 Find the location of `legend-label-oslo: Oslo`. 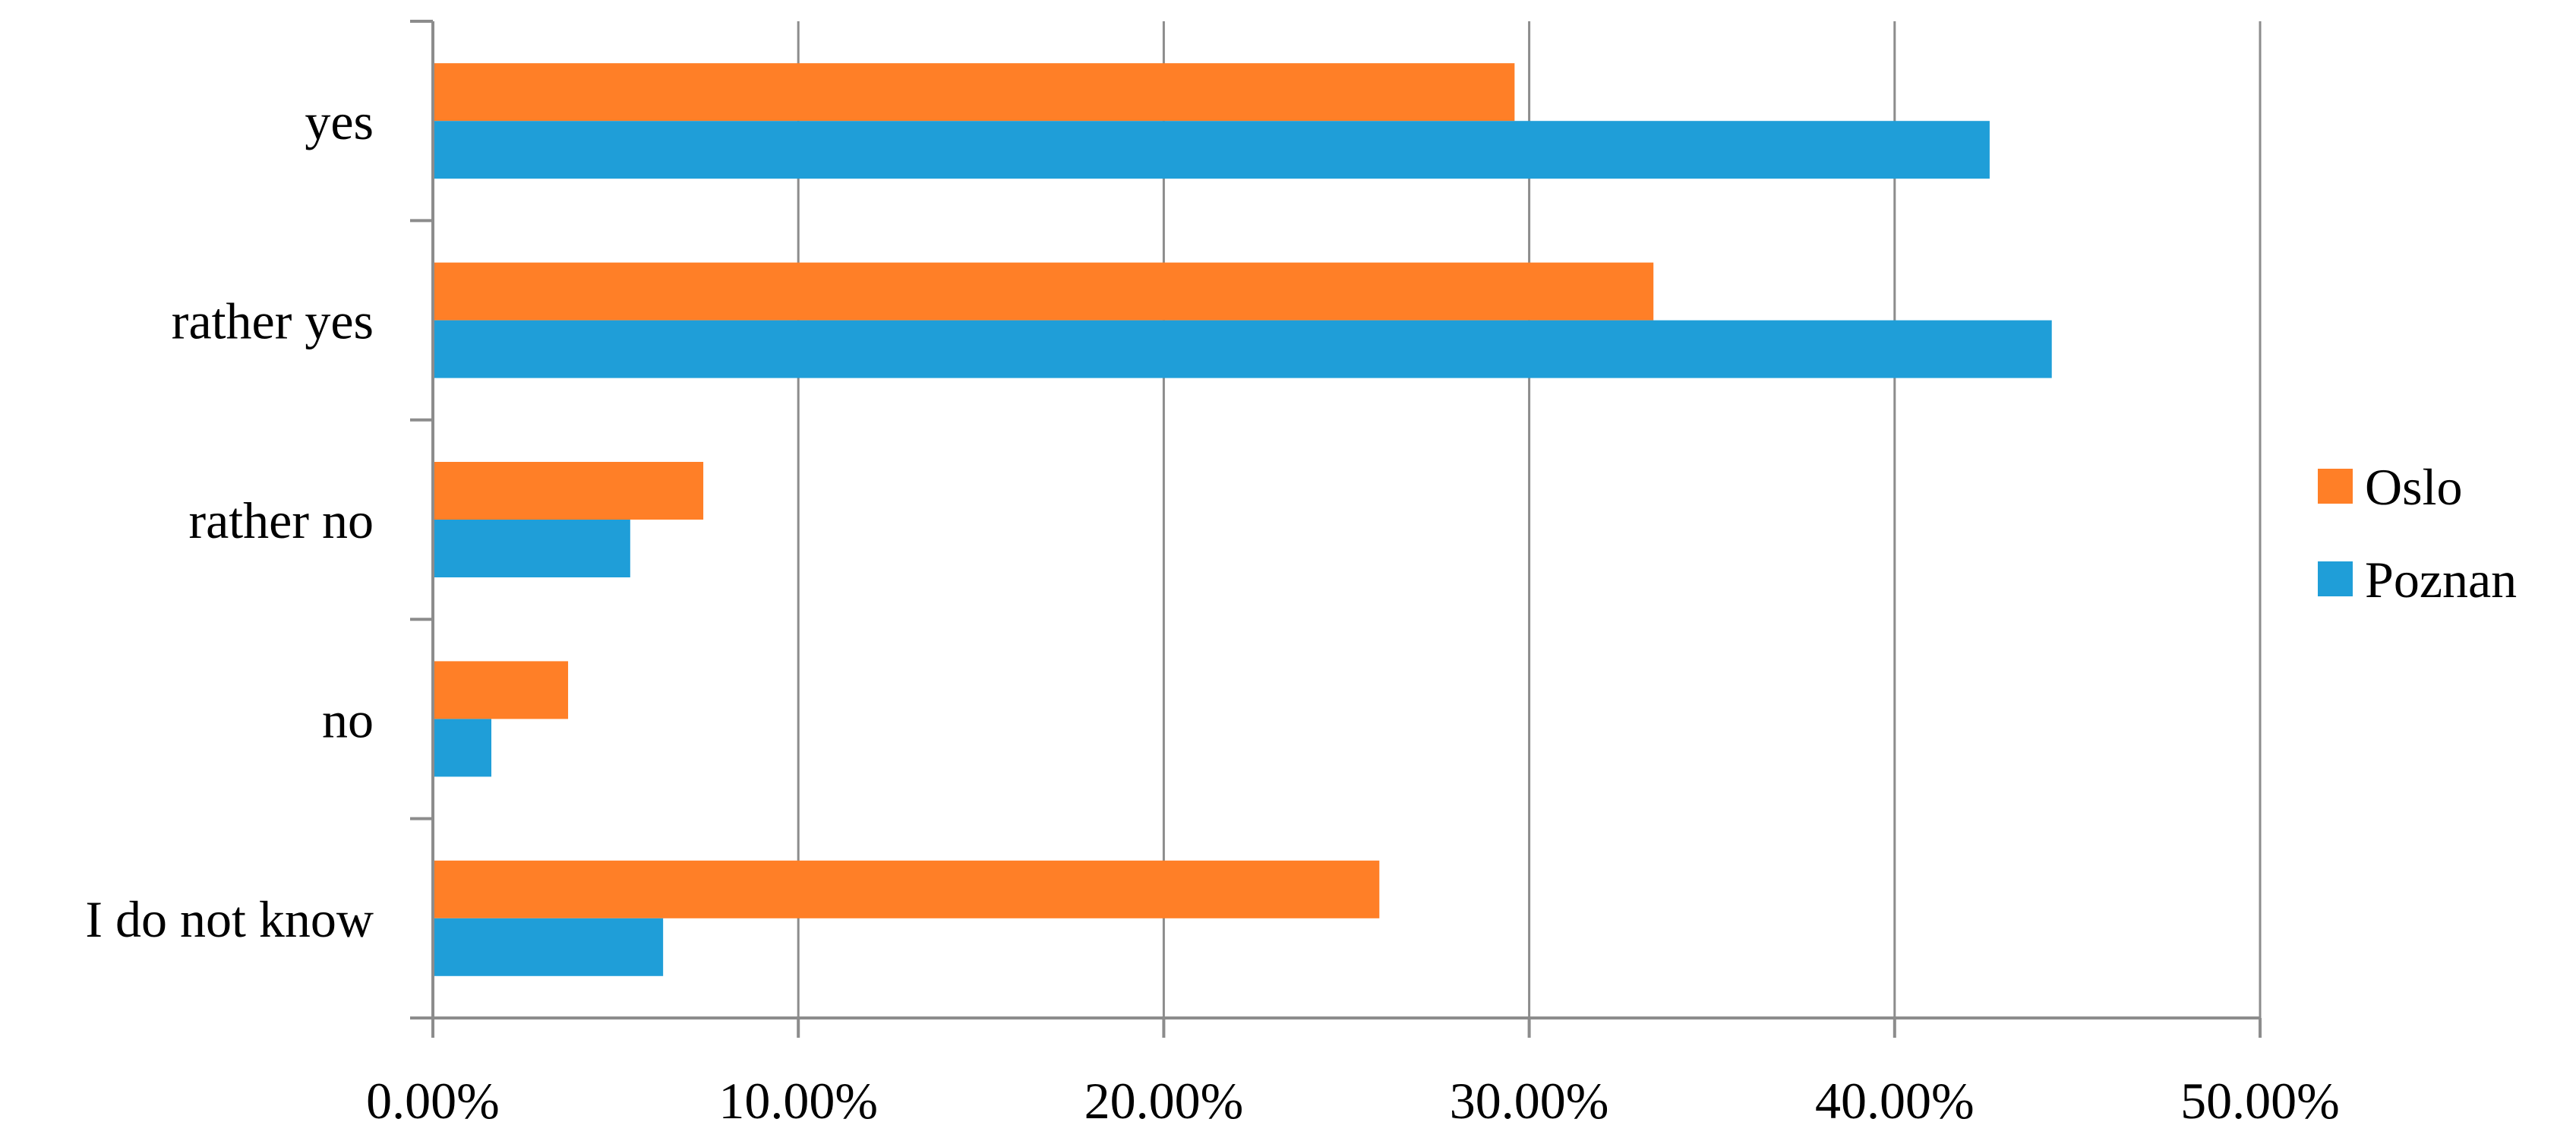

legend-label-oslo: Oslo is located at coordinates (2413, 487).